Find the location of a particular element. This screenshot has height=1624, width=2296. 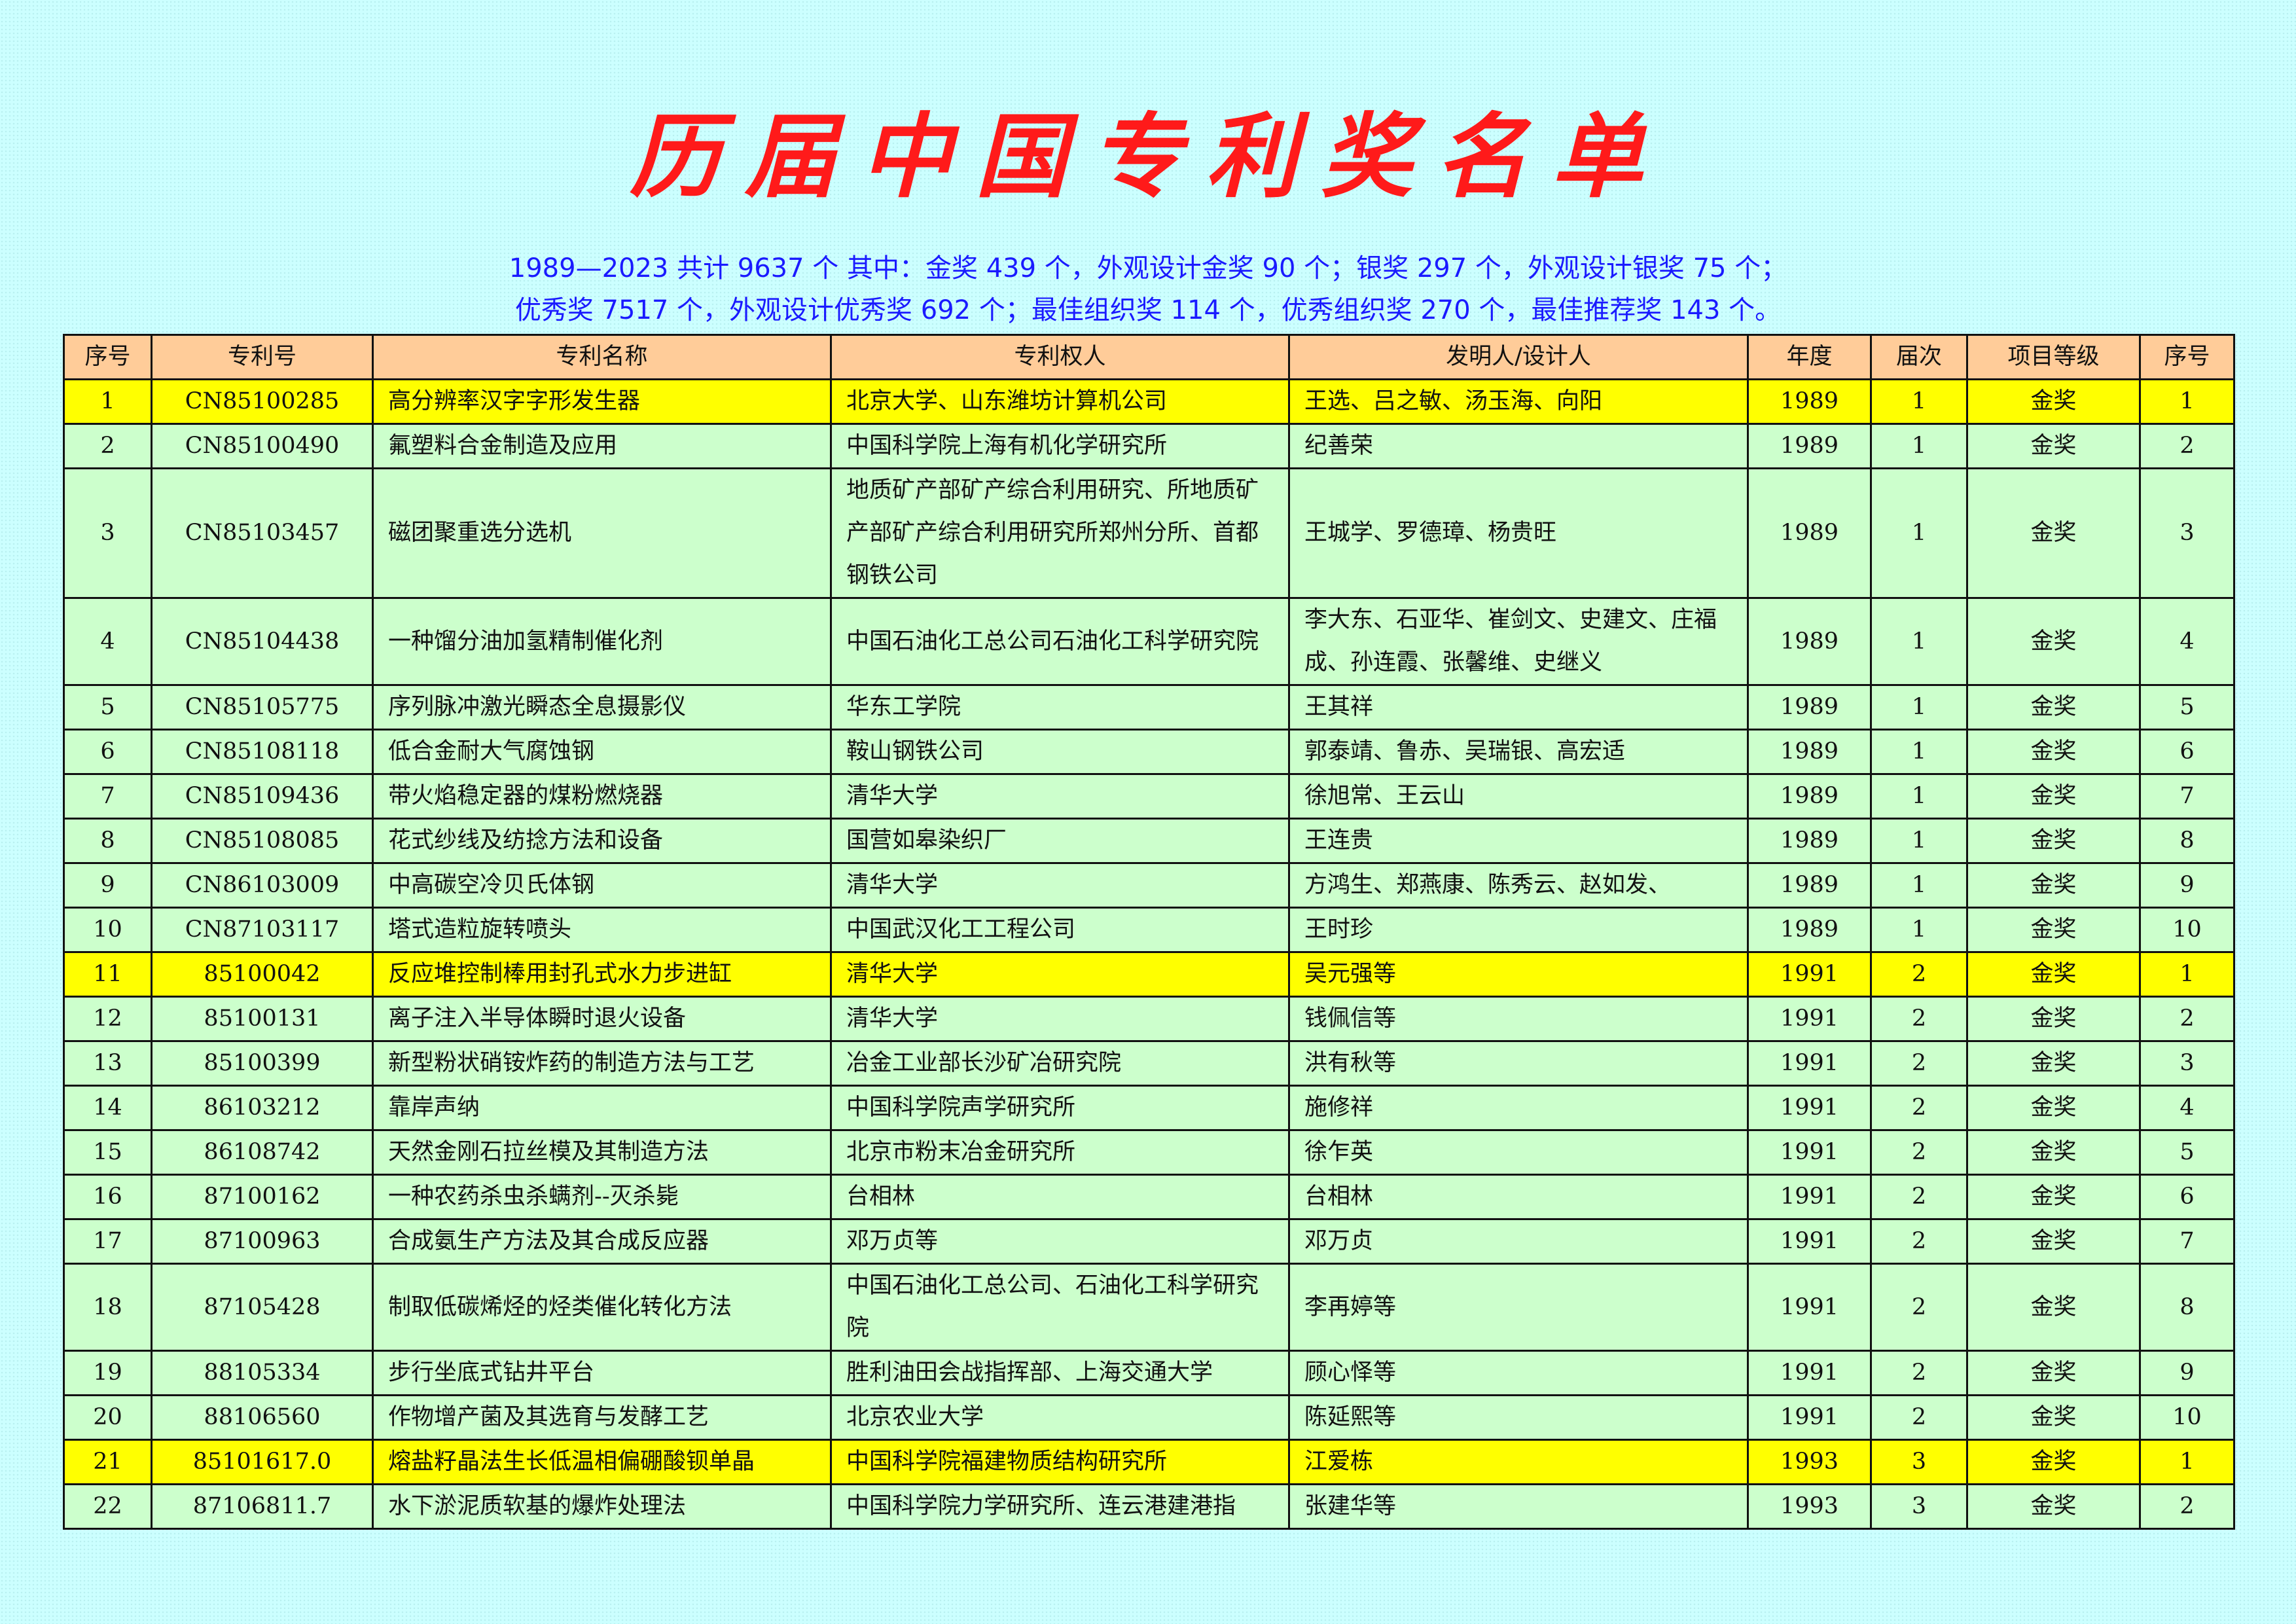

cell-inventor: 洪有秋等 is located at coordinates (1518, 1063).